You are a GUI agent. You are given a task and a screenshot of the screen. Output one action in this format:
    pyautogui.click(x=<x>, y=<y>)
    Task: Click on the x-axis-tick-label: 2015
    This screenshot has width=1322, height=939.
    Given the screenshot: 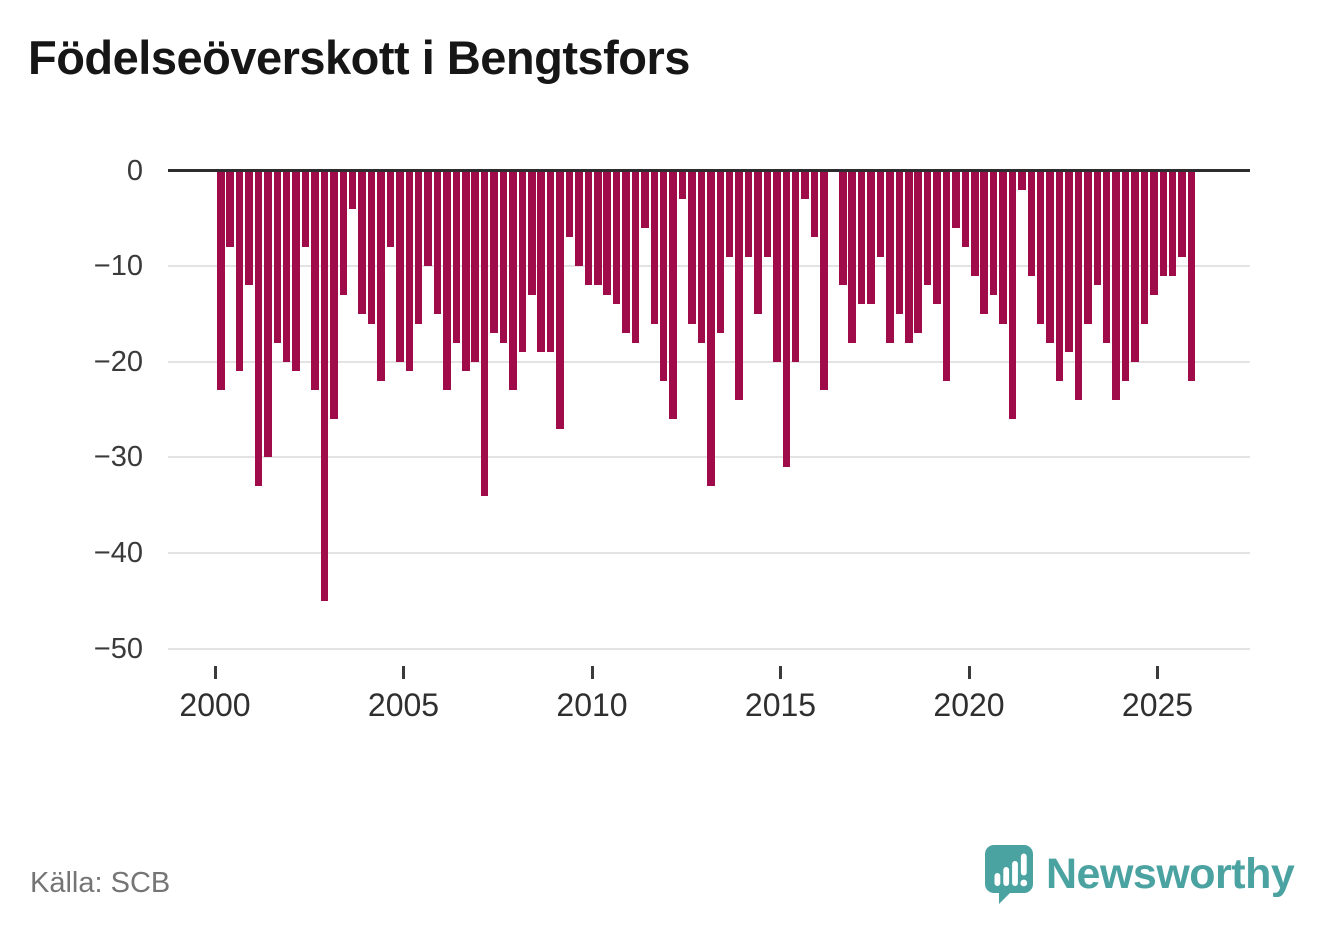 What is the action you would take?
    pyautogui.click(x=780, y=705)
    